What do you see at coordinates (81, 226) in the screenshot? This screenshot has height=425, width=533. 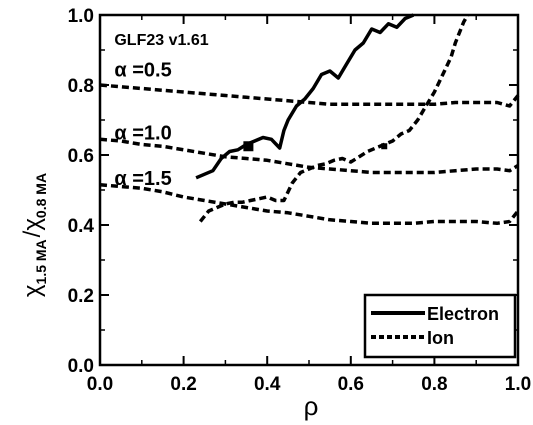 I see `y-tick-label: 0.4` at bounding box center [81, 226].